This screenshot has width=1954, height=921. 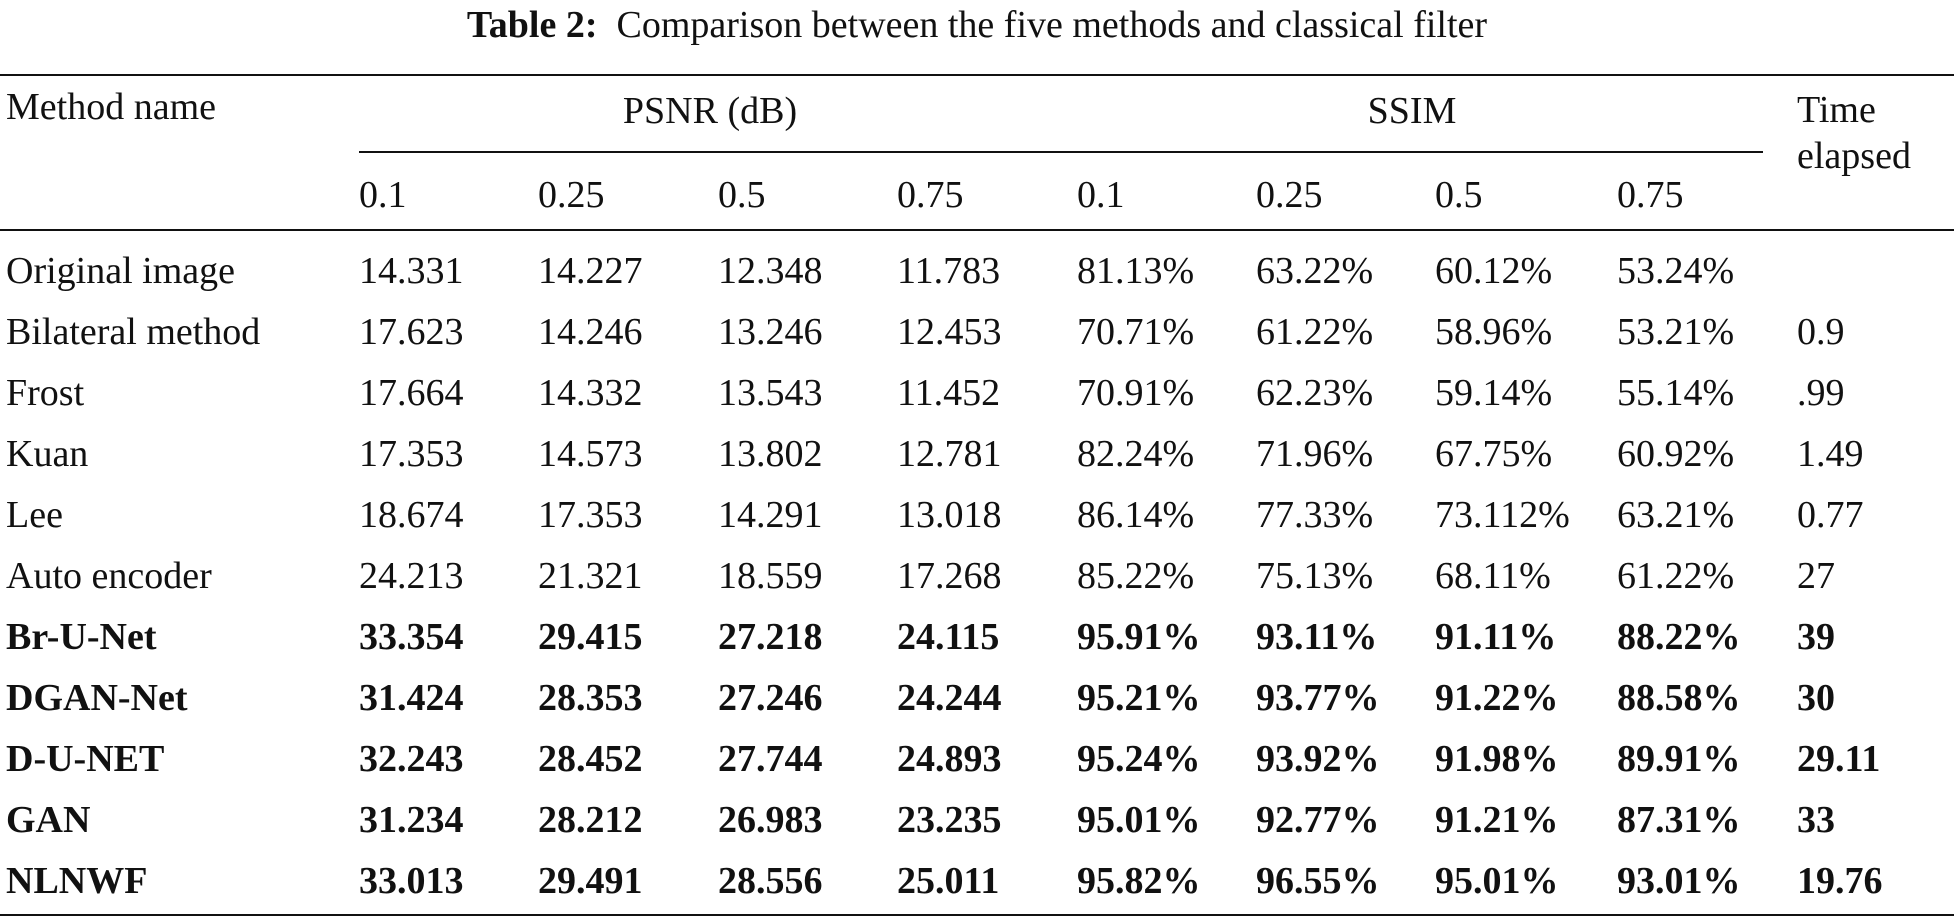 I want to click on data-cell: 18.674, so click(x=411, y=515).